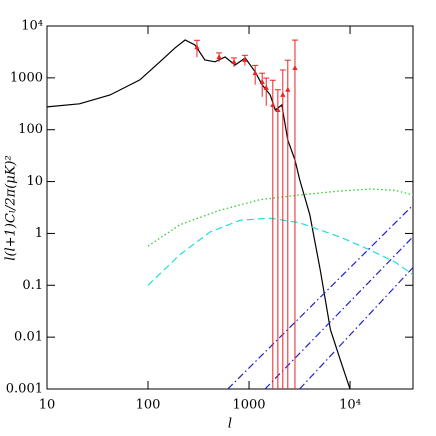 The height and width of the screenshot is (436, 436). What do you see at coordinates (32, 285) in the screenshot?
I see `y-tick-label: 0.1` at bounding box center [32, 285].